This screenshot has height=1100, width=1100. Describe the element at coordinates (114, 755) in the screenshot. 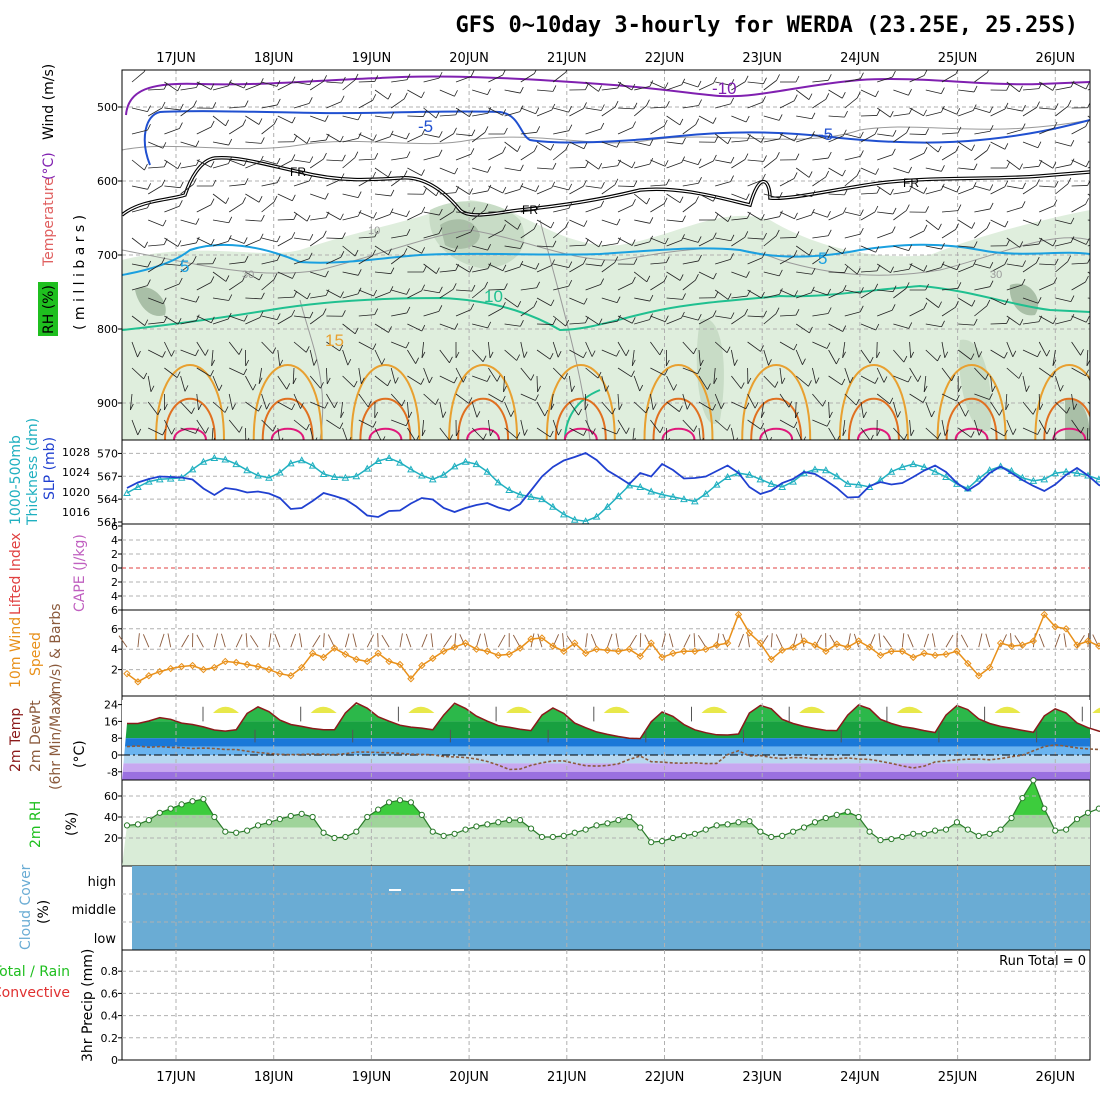

I see `y-tick-label: 0` at that location.